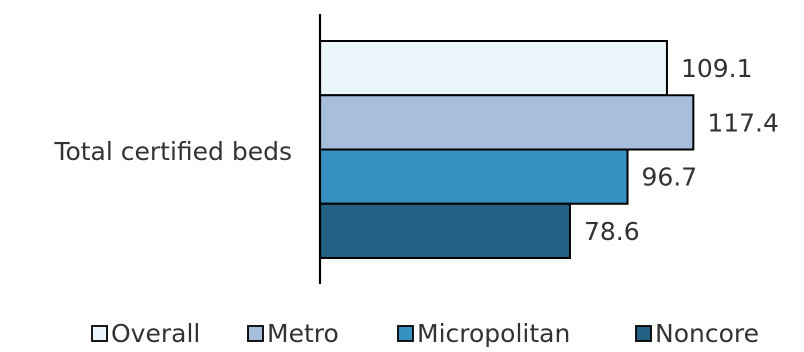 This screenshot has width=804, height=352. Describe the element at coordinates (493, 333) in the screenshot. I see `legend-label-micropolitan: Micropolitan` at that location.